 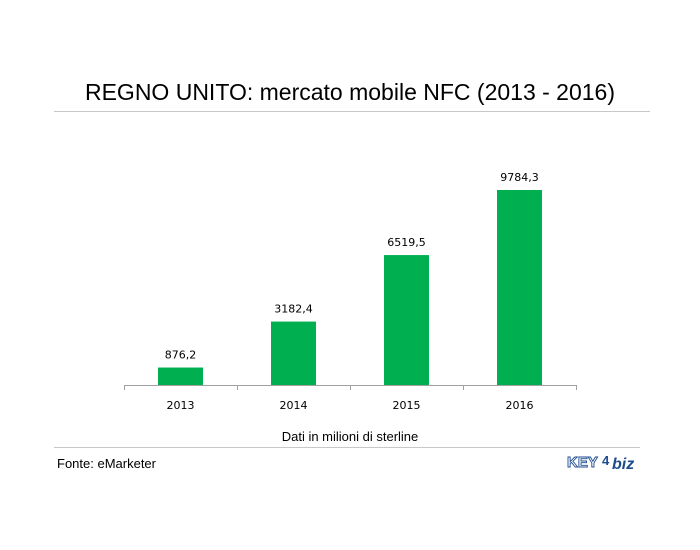 I want to click on data-label-2016: 9784,3, so click(x=519, y=177).